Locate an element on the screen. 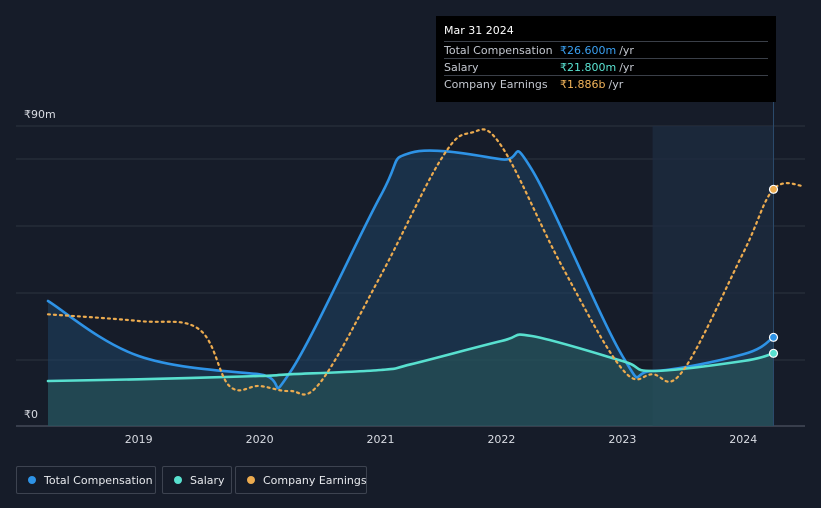 The width and height of the screenshot is (821, 508). tooltip-value: ₹21.800m/yr is located at coordinates (597, 67).